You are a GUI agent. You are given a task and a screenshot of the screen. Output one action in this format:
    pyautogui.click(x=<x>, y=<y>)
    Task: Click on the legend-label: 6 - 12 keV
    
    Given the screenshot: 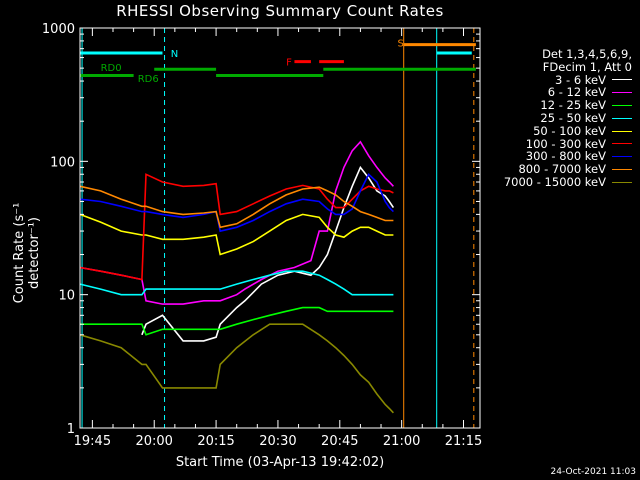 What is the action you would take?
    pyautogui.click(x=576, y=92)
    